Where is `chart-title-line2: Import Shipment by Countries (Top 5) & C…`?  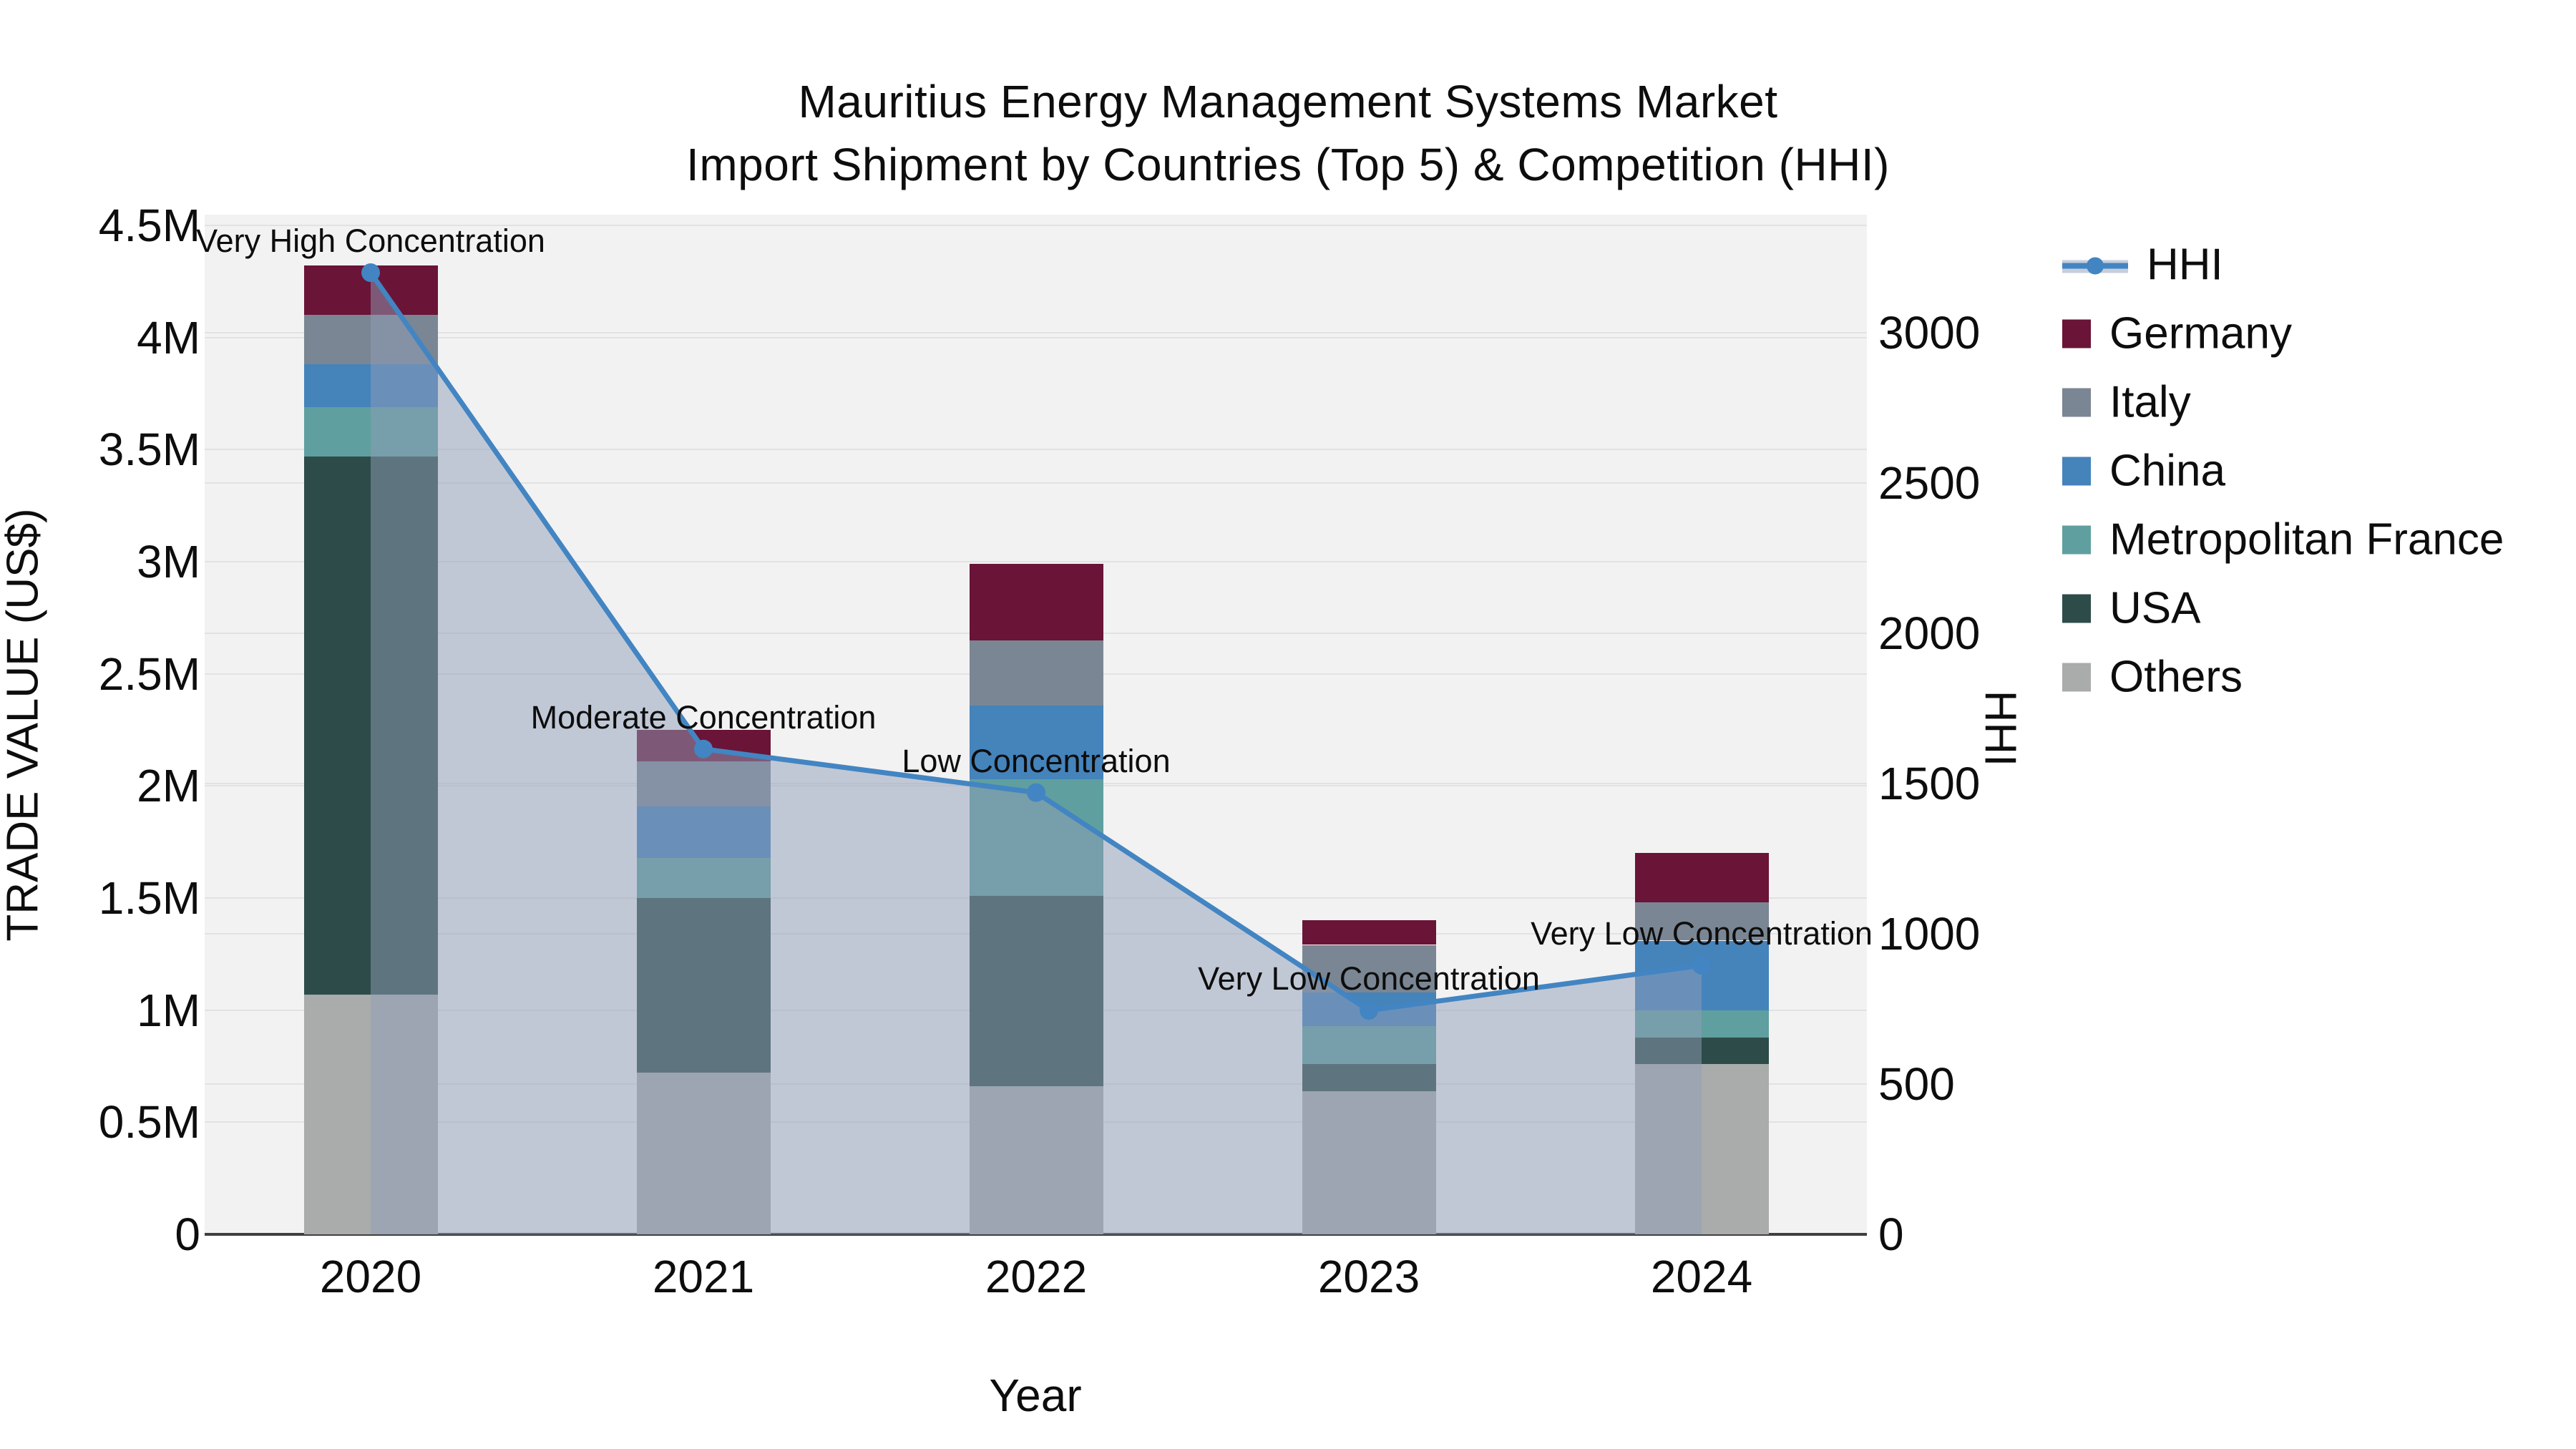
chart-title-line2: Import Shipment by Countries (Top 5) & C… is located at coordinates (1288, 164).